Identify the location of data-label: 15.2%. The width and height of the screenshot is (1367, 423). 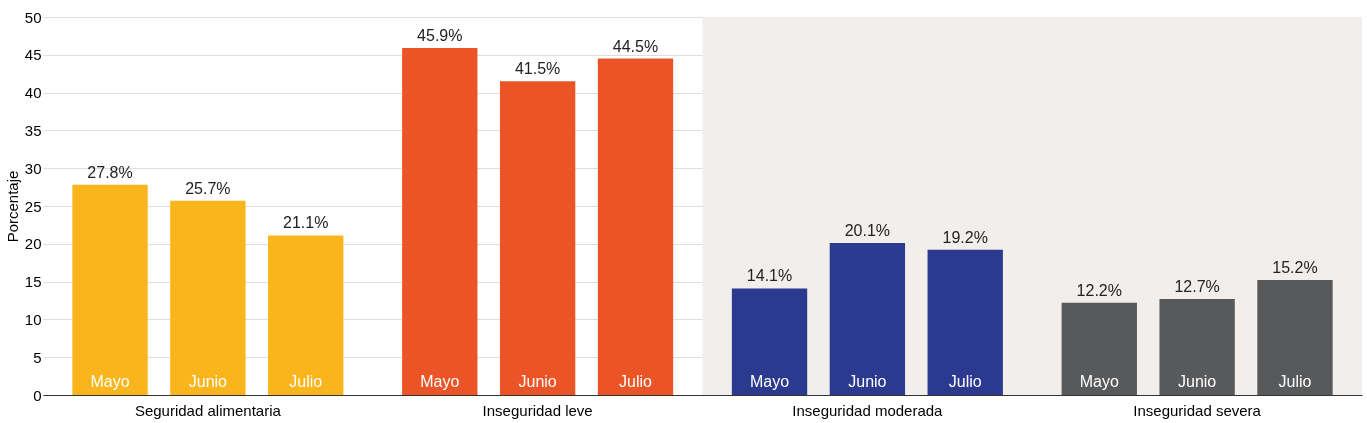
(1295, 268).